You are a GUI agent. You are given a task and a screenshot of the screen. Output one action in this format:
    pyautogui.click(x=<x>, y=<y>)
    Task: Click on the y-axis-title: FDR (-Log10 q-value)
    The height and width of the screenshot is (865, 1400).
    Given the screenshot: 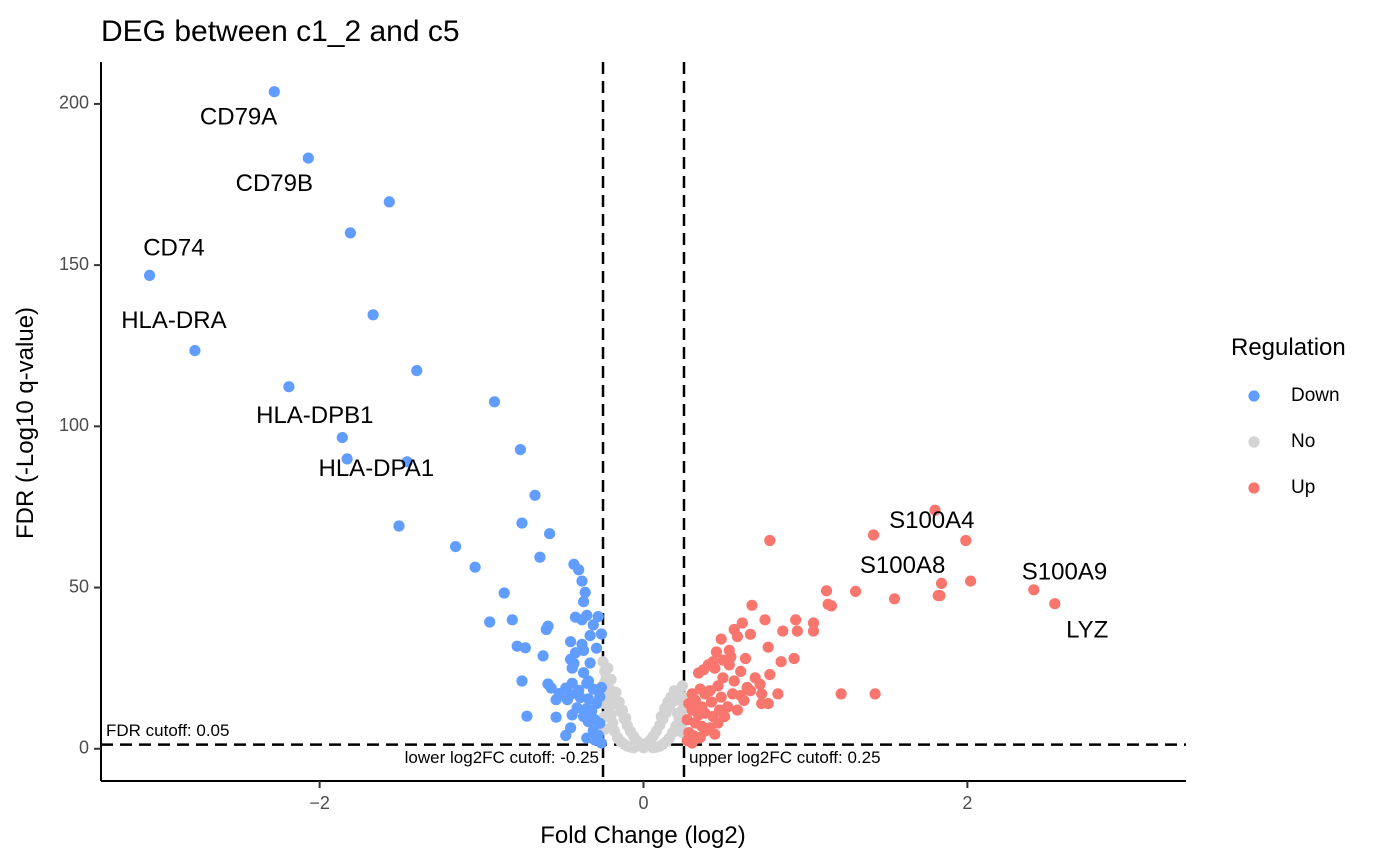 What is the action you would take?
    pyautogui.click(x=25, y=423)
    